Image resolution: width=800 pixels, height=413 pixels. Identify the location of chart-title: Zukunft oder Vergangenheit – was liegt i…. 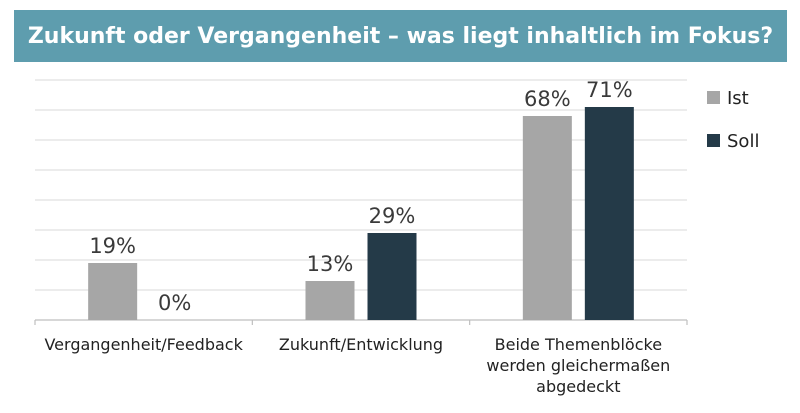
(400, 36).